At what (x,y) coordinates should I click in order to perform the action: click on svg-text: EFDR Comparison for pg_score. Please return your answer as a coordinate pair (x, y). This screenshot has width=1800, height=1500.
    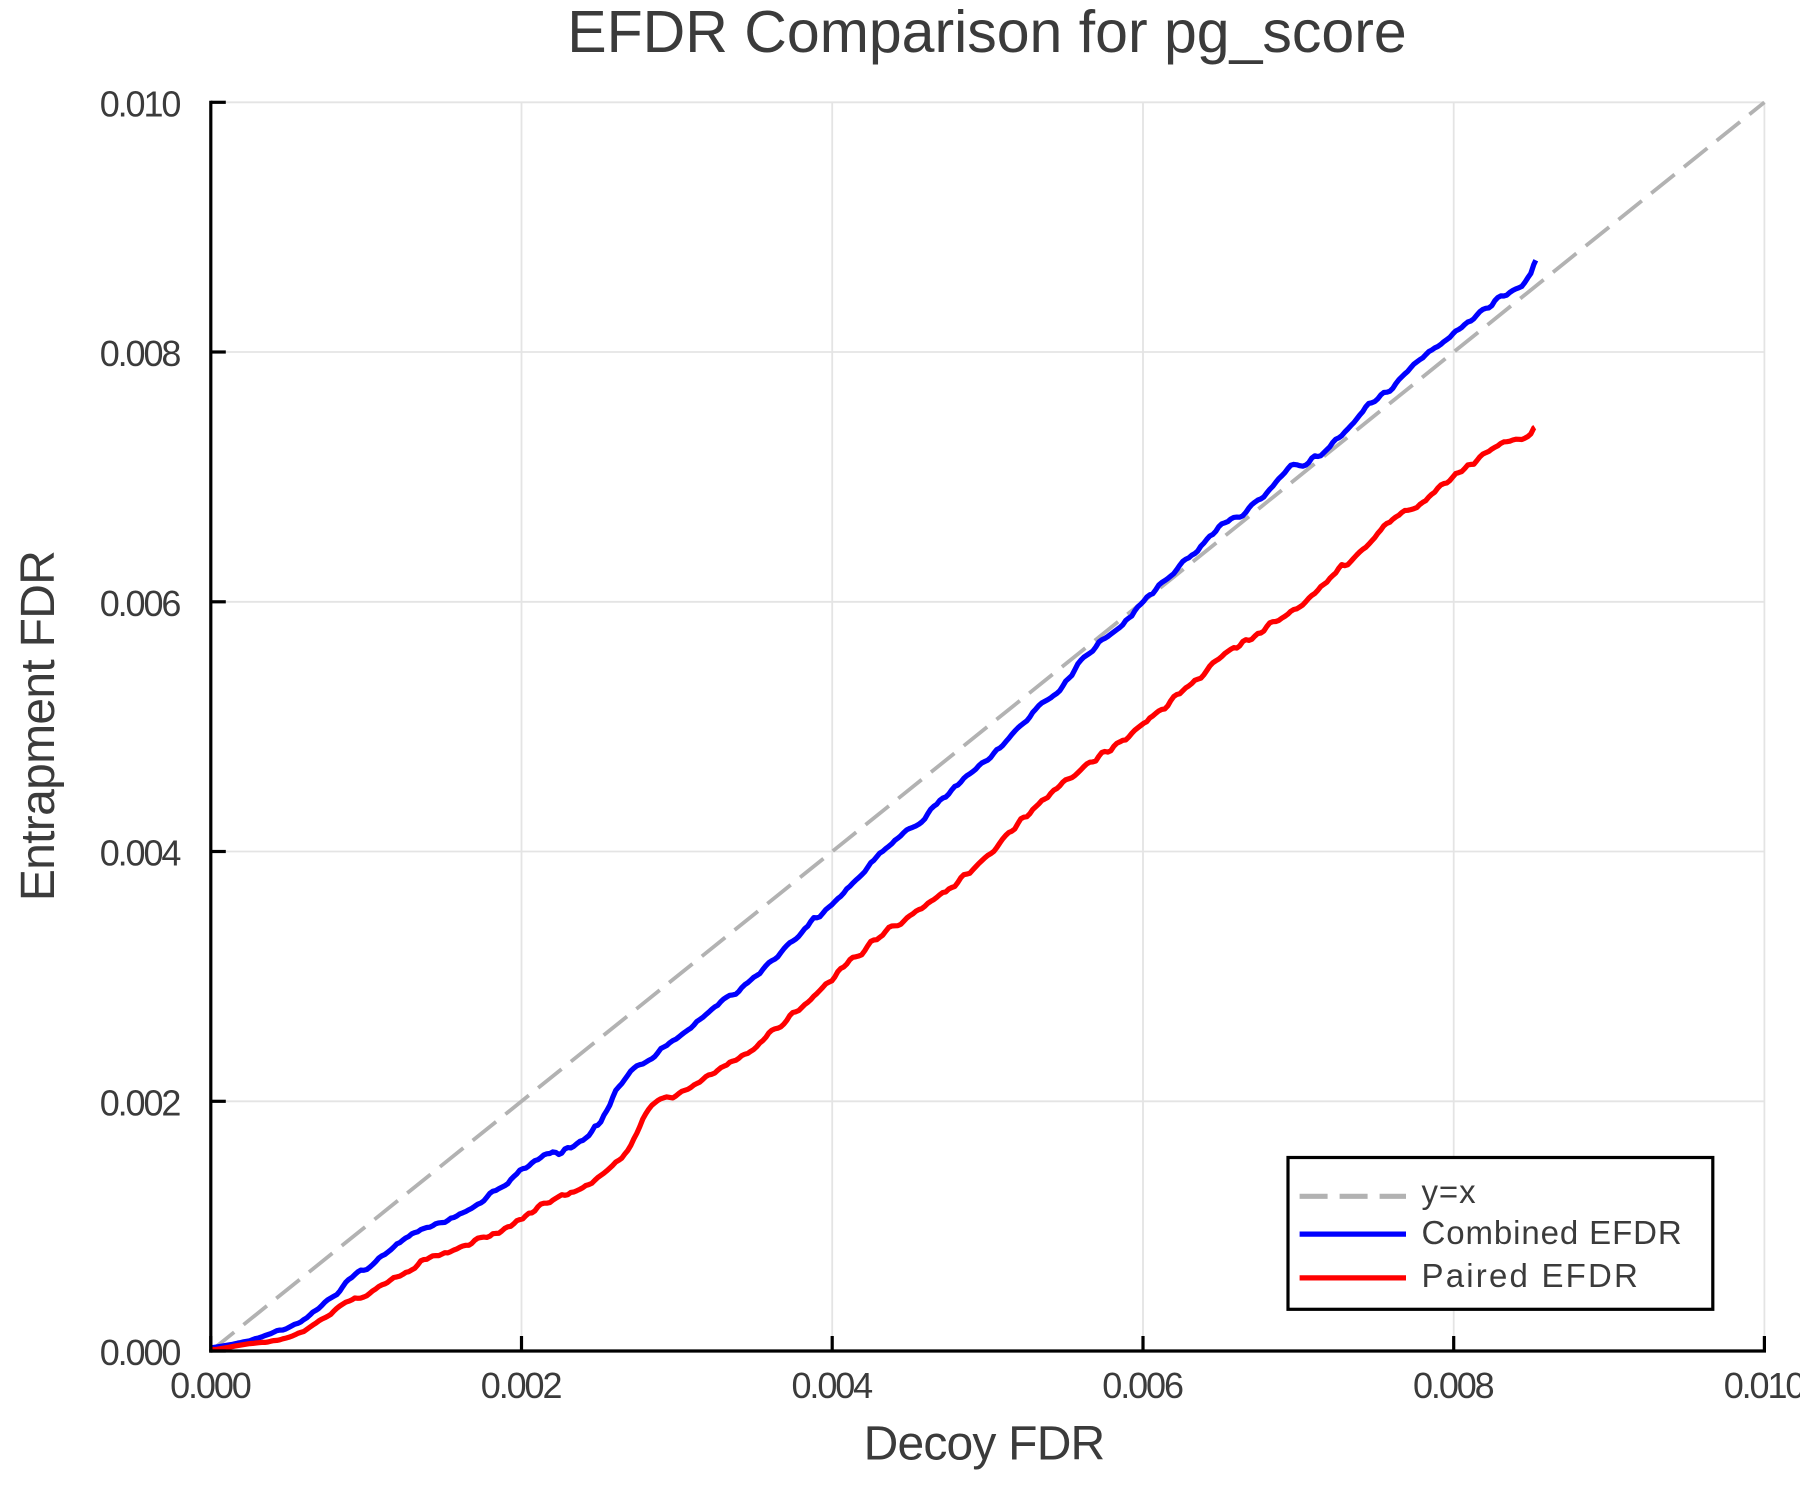
    Looking at the image, I should click on (986, 32).